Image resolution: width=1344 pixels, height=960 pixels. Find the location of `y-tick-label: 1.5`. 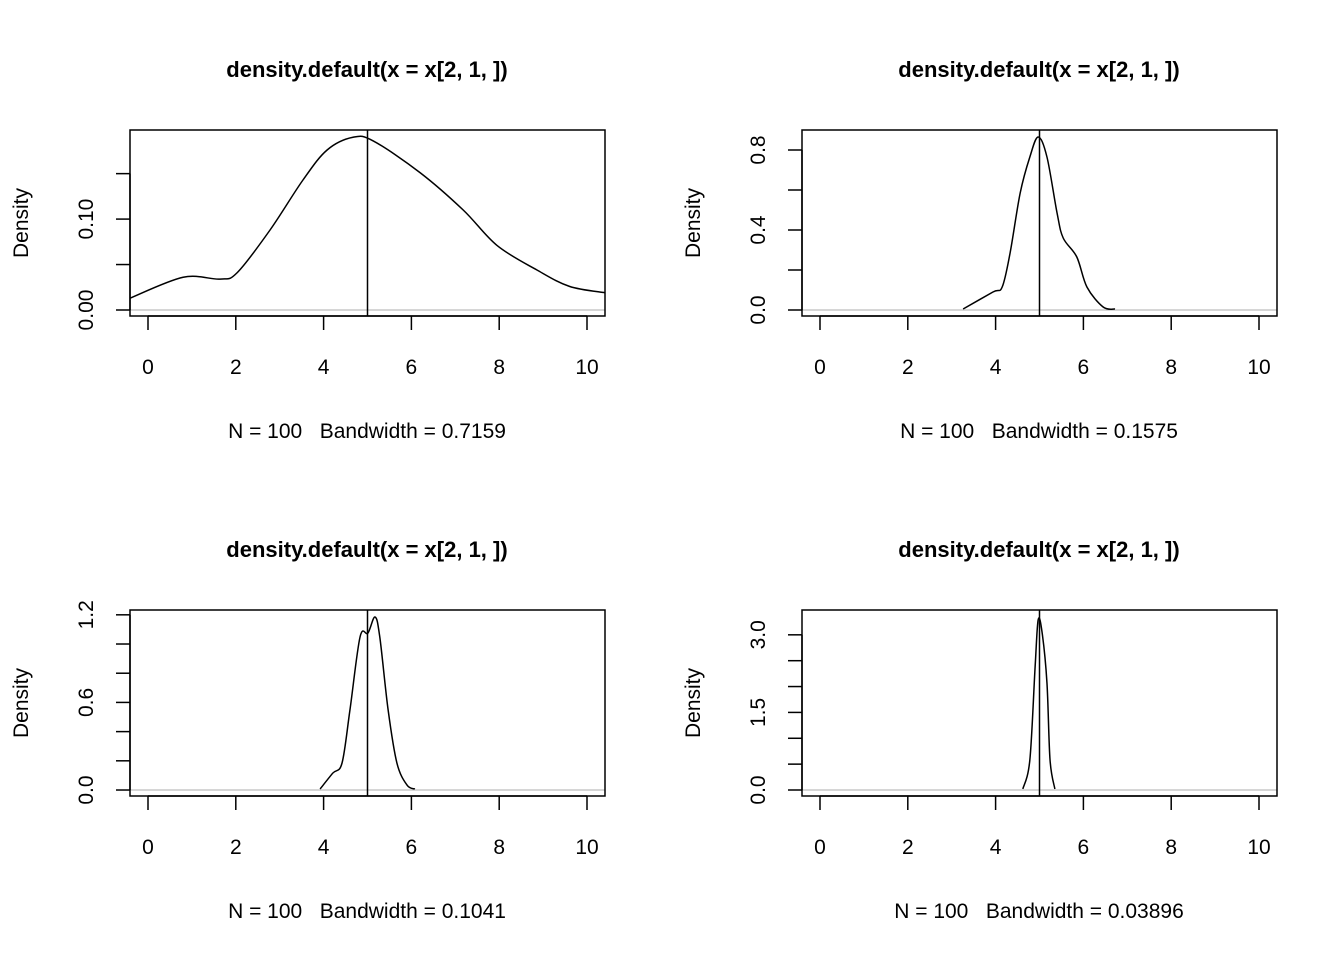

y-tick-label: 1.5 is located at coordinates (758, 712).